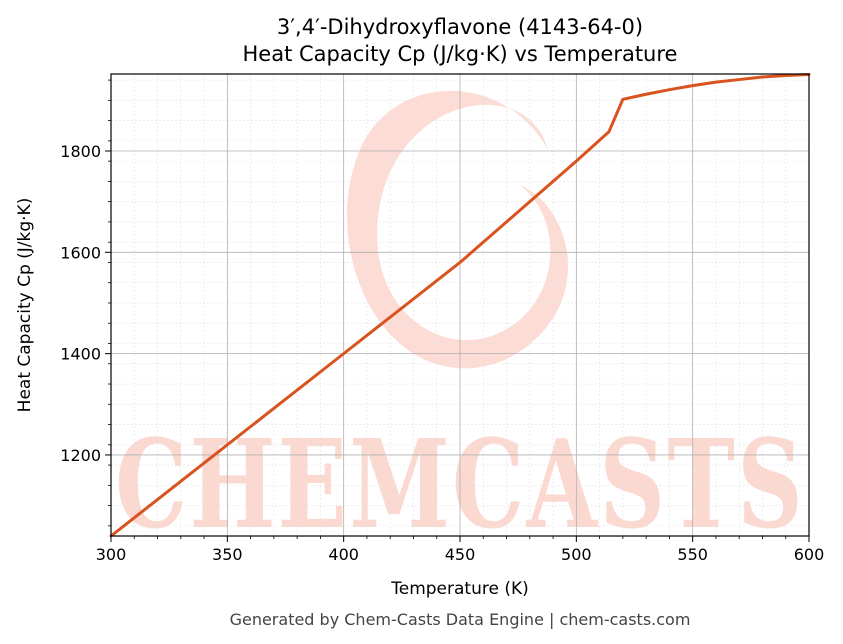 The height and width of the screenshot is (644, 843). I want to click on x-tick-label: 350, so click(227, 554).